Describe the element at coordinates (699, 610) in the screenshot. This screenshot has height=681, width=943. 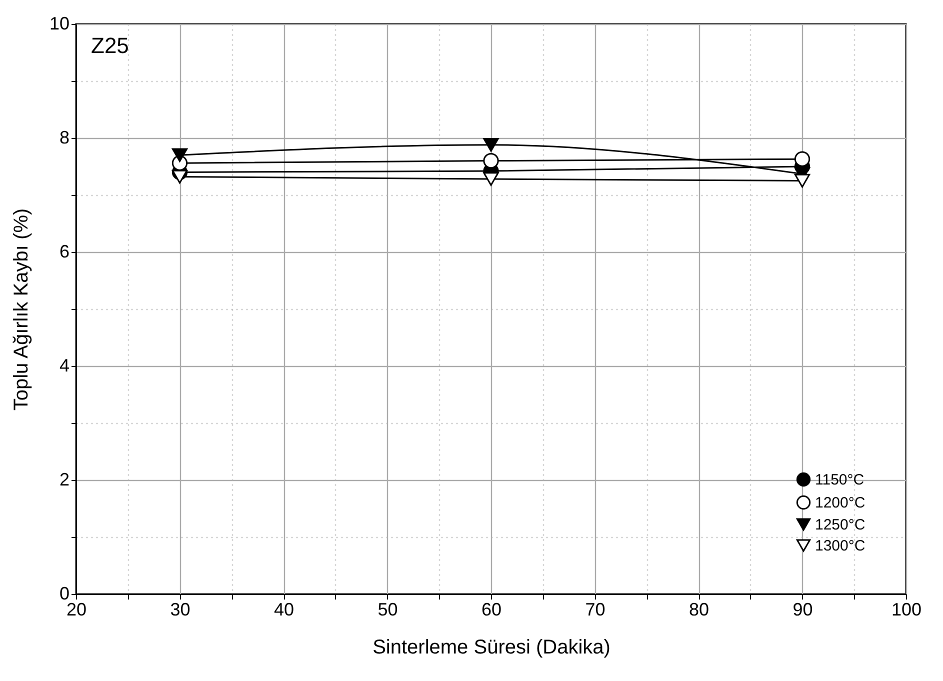
I see `x-tick-label: 80` at that location.